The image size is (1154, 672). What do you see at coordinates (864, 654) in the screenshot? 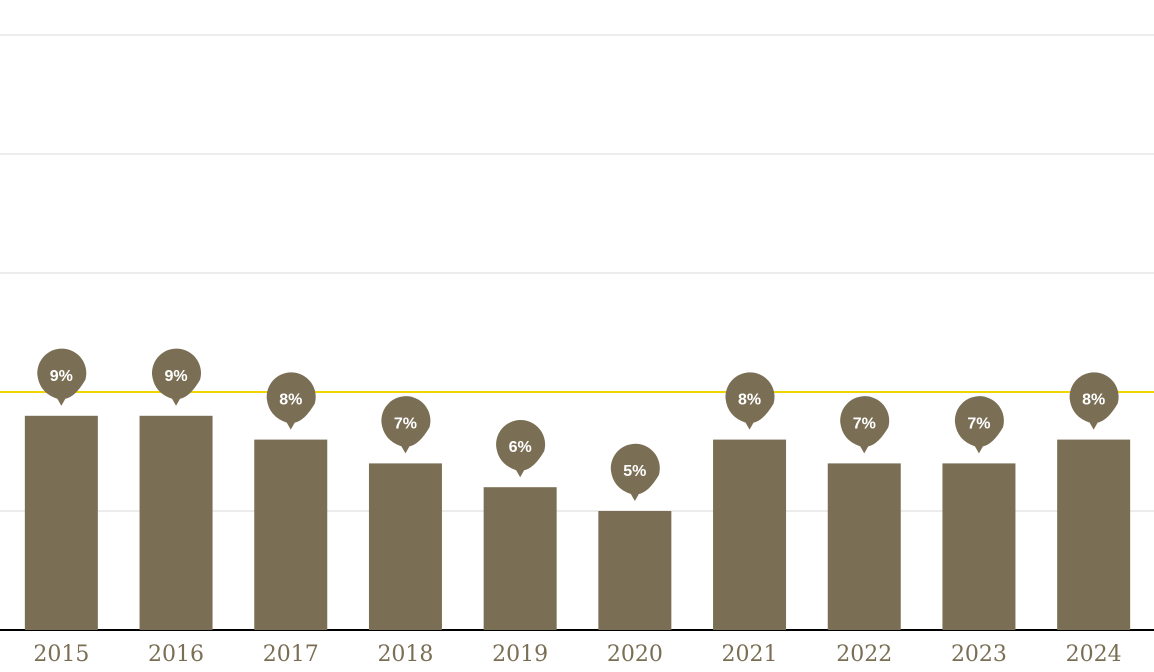
I see `x-tick-label: 2022` at bounding box center [864, 654].